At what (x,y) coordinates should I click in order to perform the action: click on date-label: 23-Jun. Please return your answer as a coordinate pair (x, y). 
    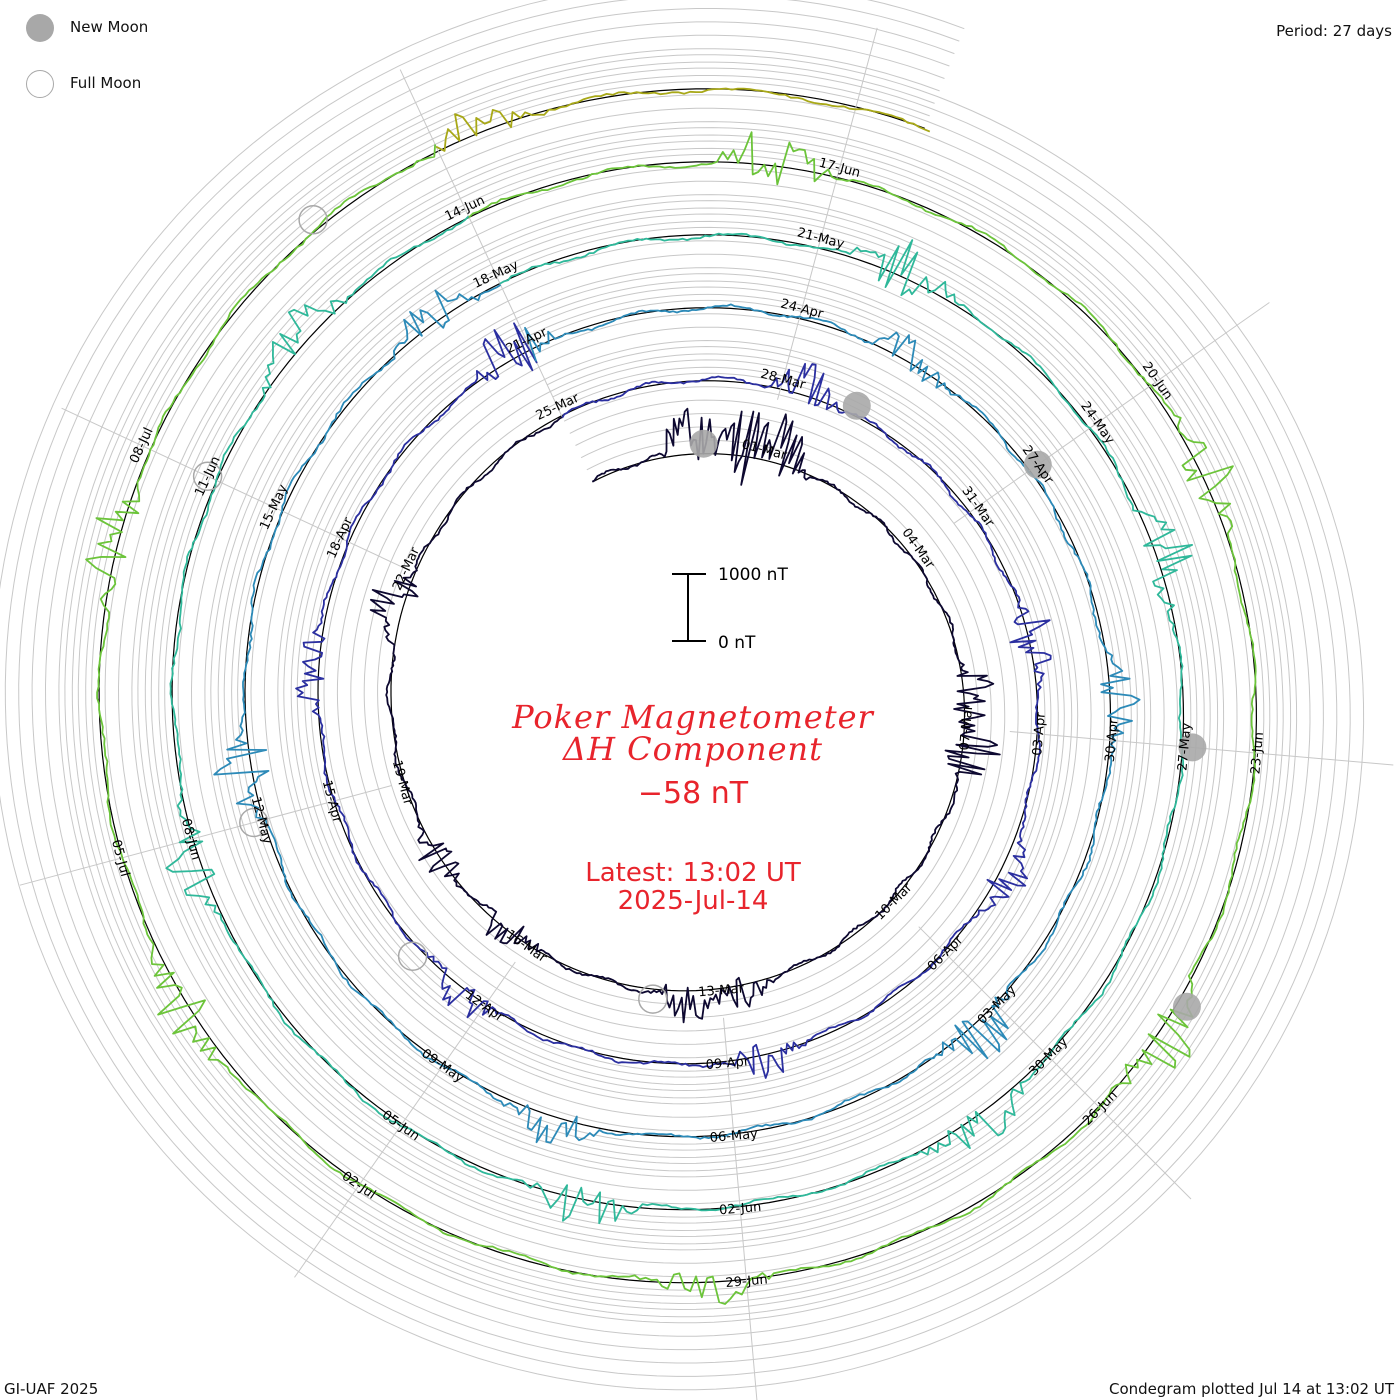
    Looking at the image, I should click on (1257, 752).